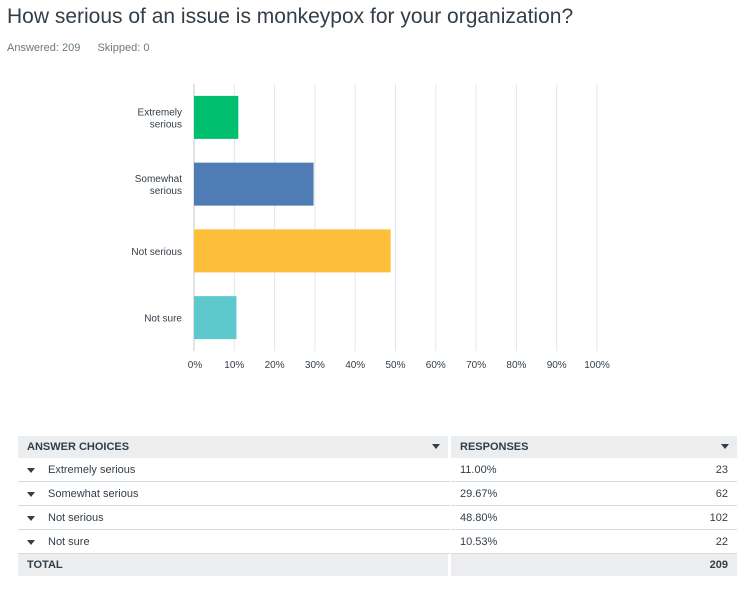 Image resolution: width=755 pixels, height=592 pixels. I want to click on response-count: 62, so click(693, 493).